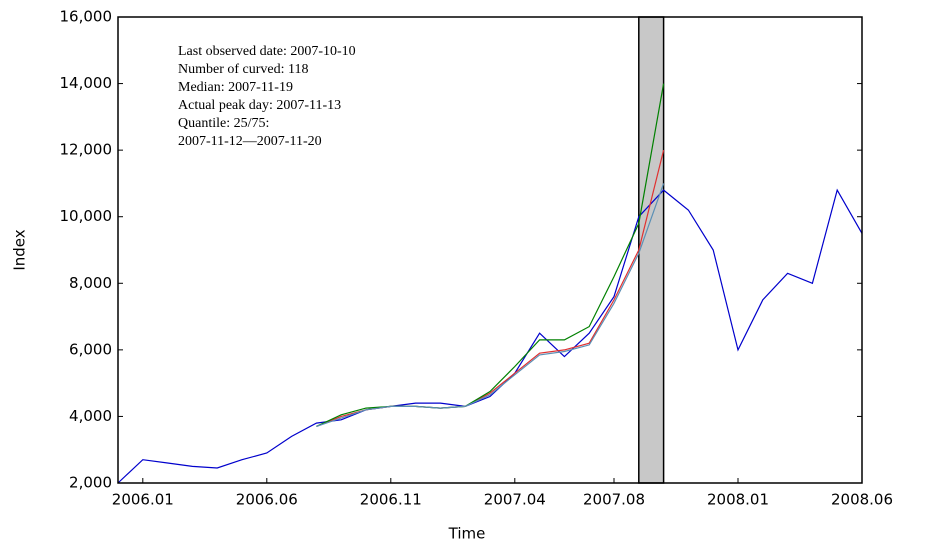  I want to click on annotation: 2007-11-12—2007-11-20, so click(250, 141).